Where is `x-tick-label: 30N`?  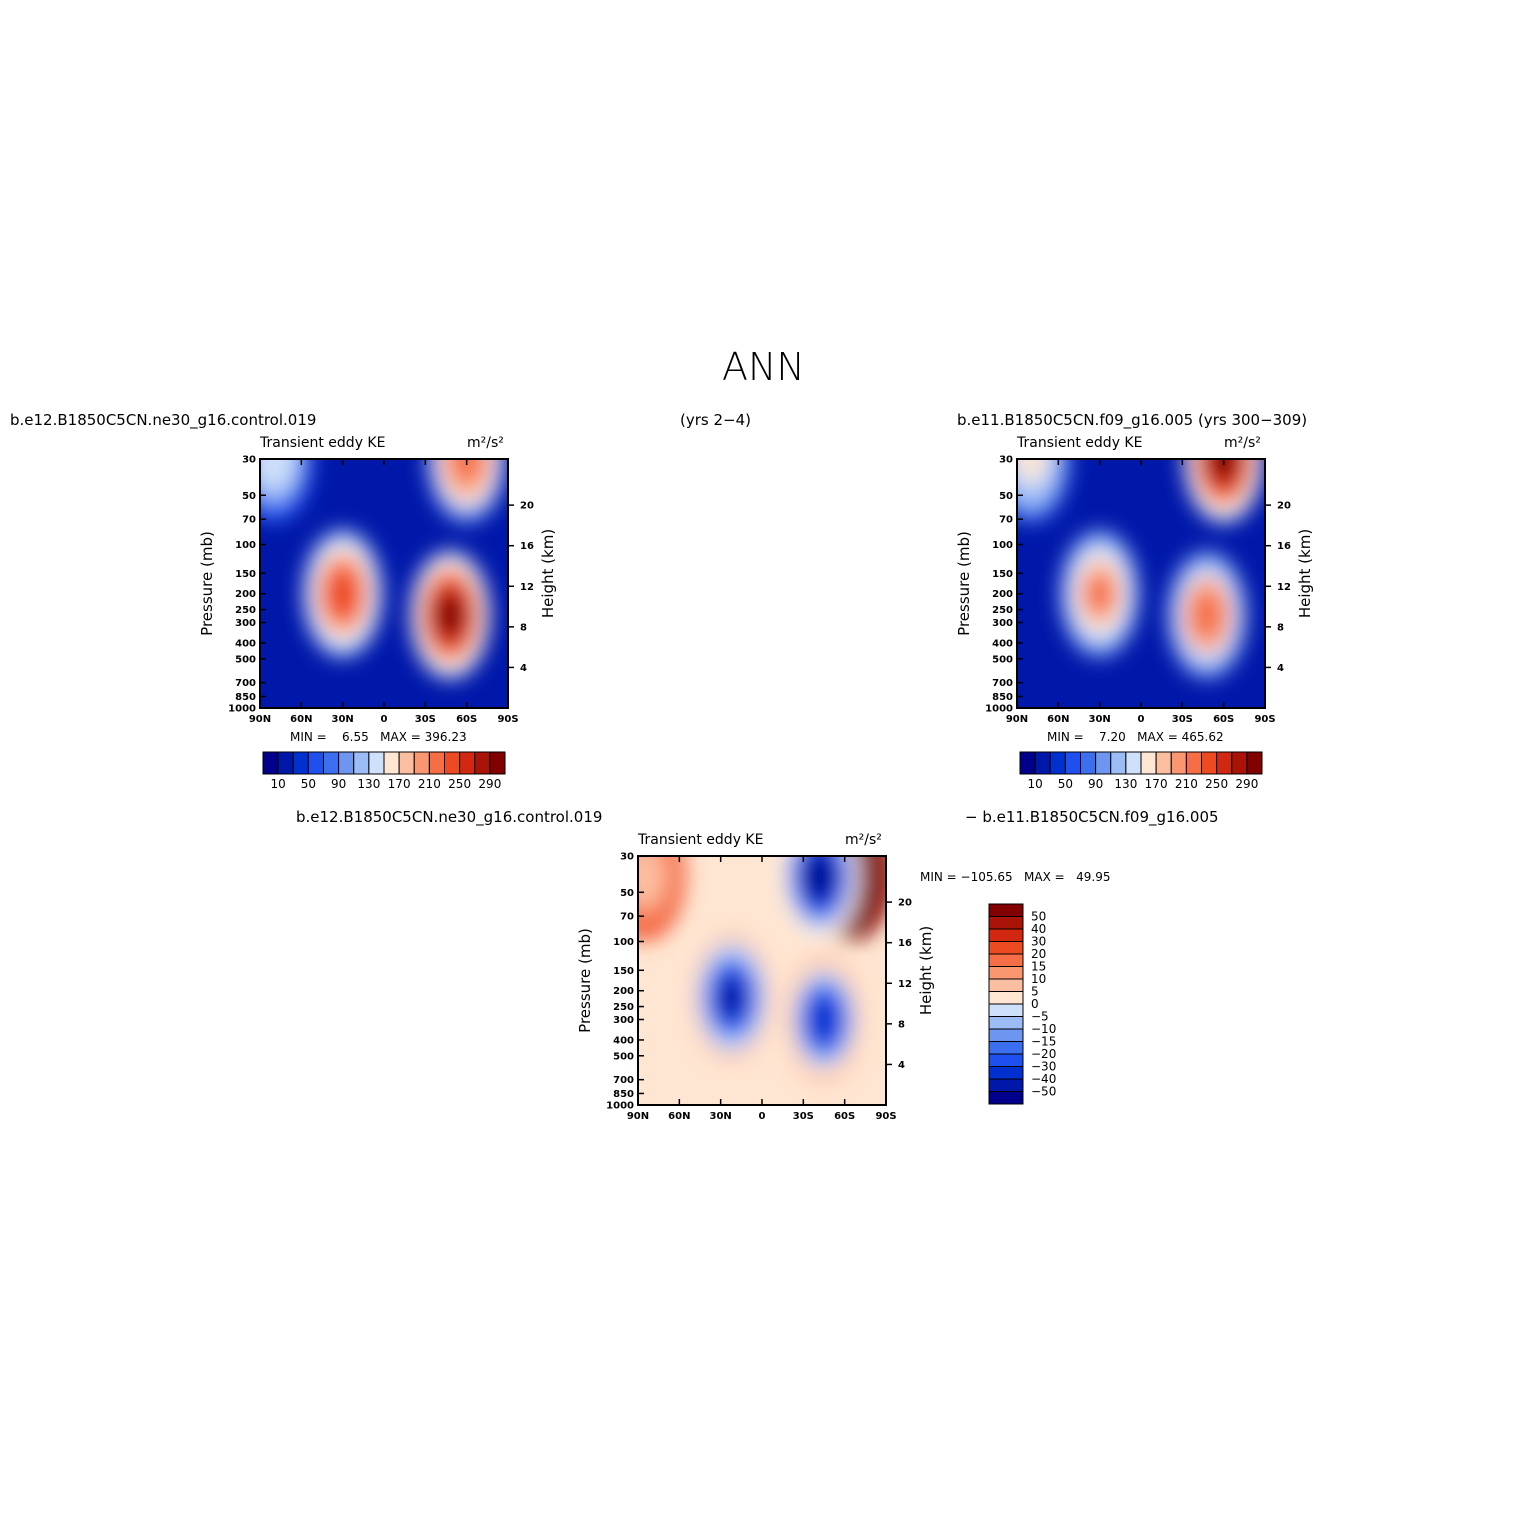
x-tick-label: 30N is located at coordinates (343, 719).